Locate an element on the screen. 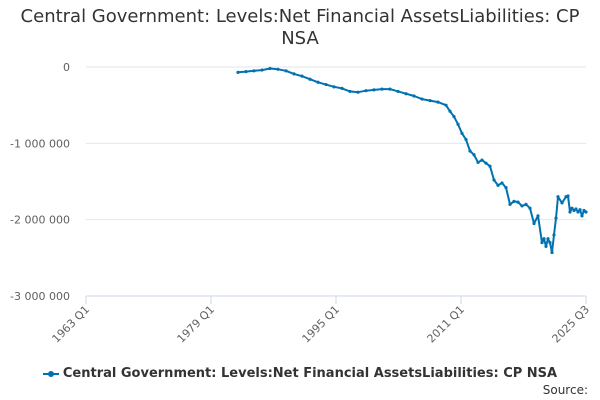  x-axis: 1963 Q1 1979 Q1 1995 Q1 2011 Q1 2025 Q3 is located at coordinates (321, 320).